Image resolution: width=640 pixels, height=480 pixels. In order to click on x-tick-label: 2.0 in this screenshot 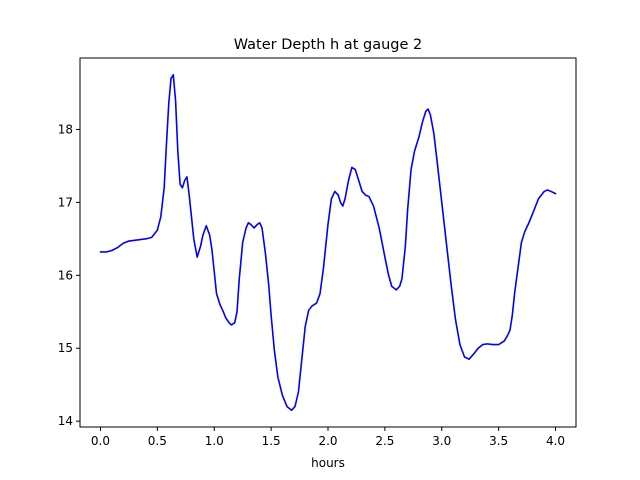, I will do `click(327, 441)`.